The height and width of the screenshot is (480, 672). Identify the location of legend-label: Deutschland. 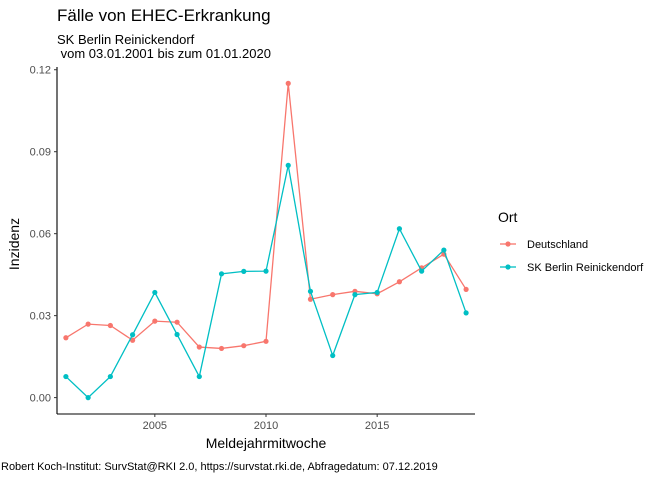
(557, 245).